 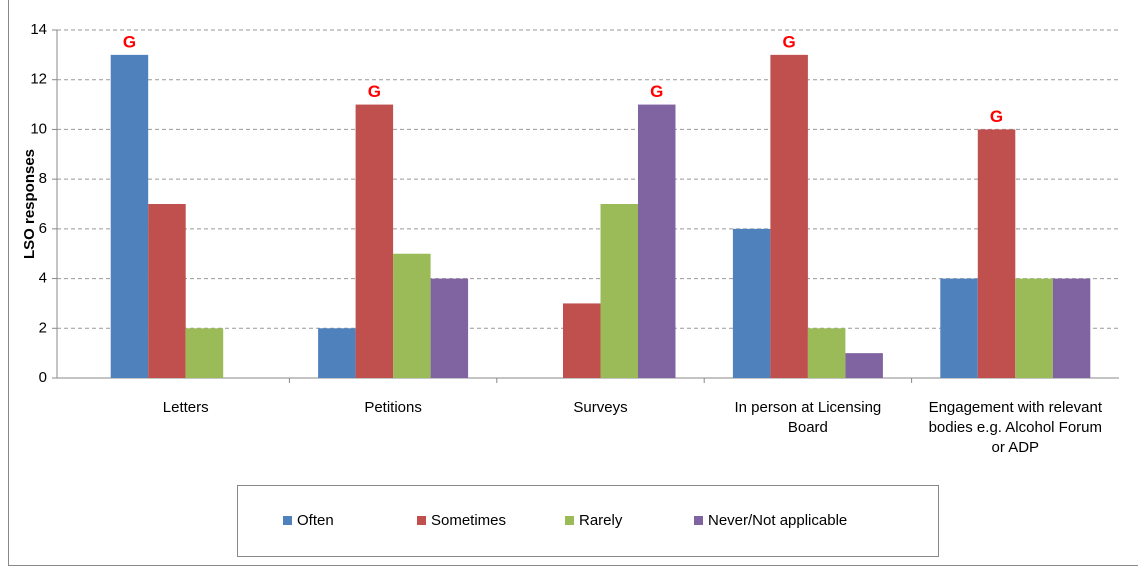 What do you see at coordinates (38, 128) in the screenshot?
I see `y-tick-label: 10` at bounding box center [38, 128].